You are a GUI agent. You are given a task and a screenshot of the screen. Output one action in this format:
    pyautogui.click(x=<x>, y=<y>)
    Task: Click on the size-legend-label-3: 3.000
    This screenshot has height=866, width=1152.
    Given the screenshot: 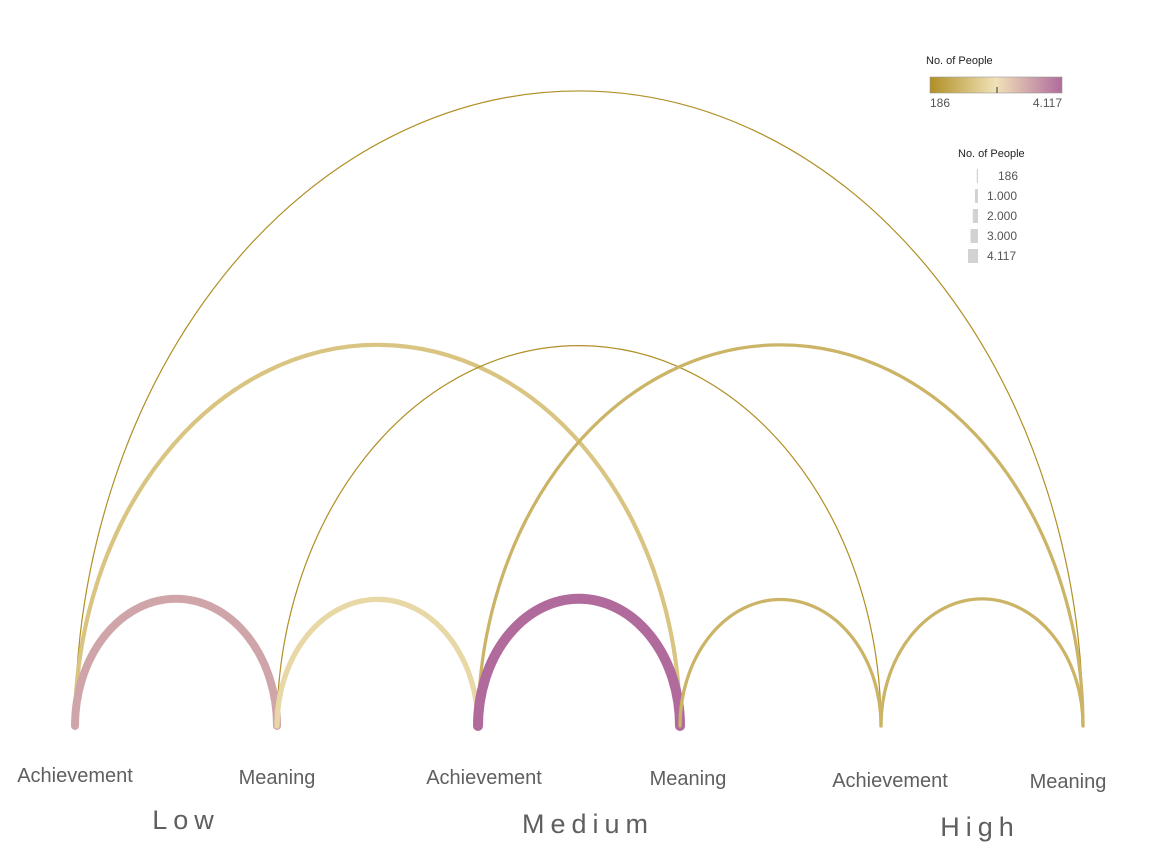 What is the action you would take?
    pyautogui.click(x=1002, y=236)
    